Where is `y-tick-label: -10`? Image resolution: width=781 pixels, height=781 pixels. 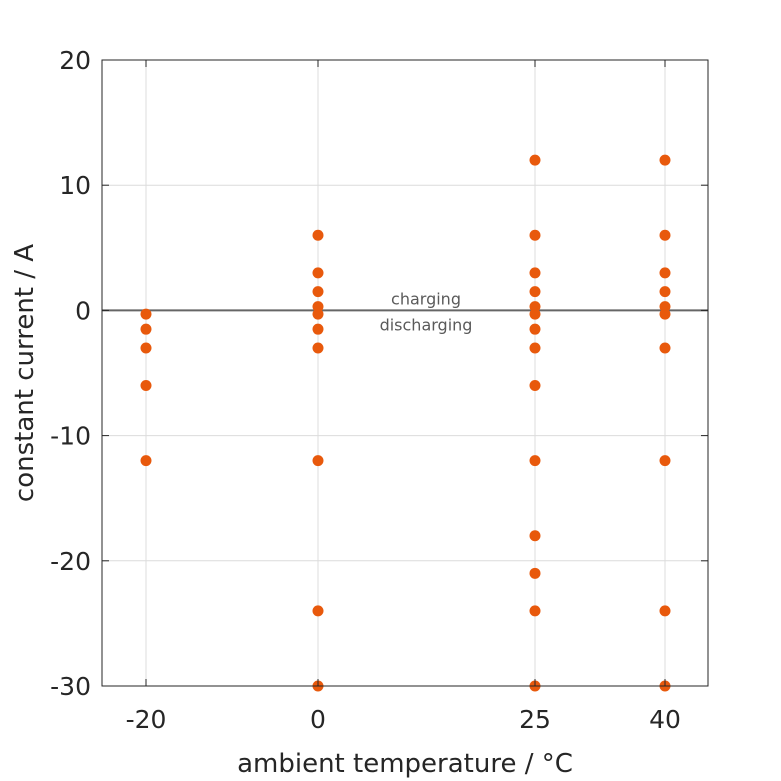 y-tick-label: -10 is located at coordinates (70, 436).